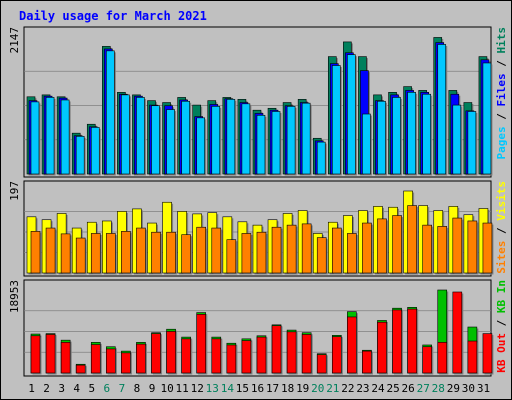  Describe the element at coordinates (483, 388) in the screenshot. I see `day-label: 31` at that location.